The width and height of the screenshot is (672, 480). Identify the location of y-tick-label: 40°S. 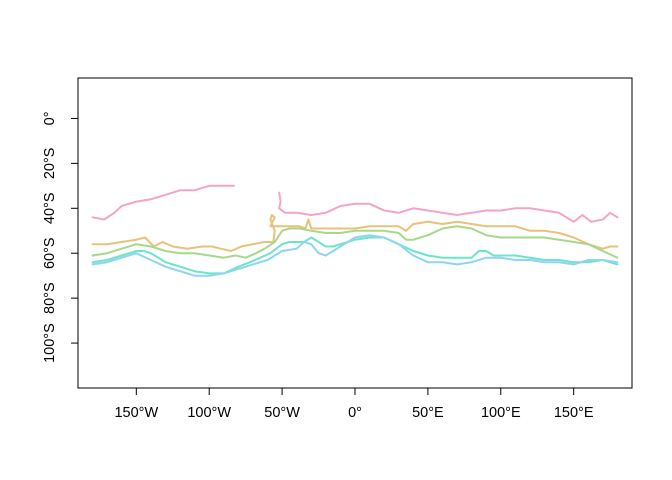
(50, 208).